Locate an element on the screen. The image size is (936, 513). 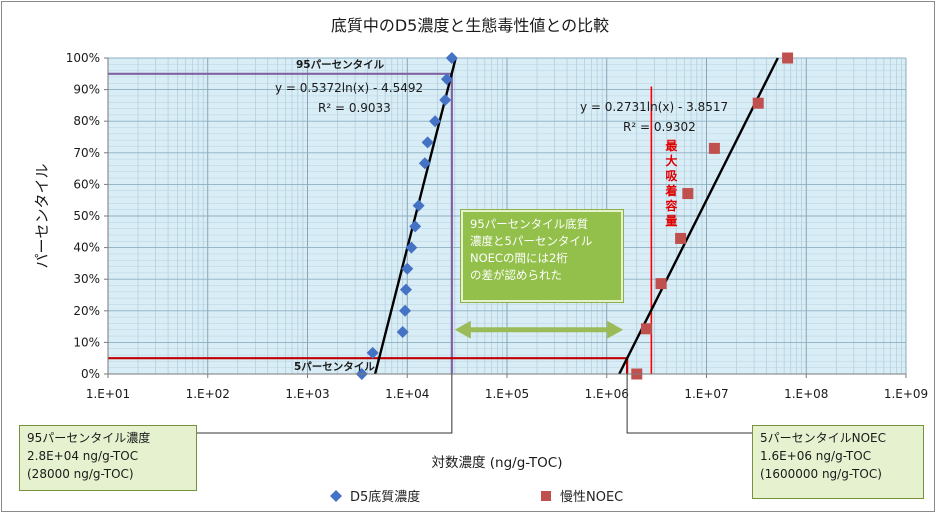
trendline-noec is located at coordinates (698, 216).